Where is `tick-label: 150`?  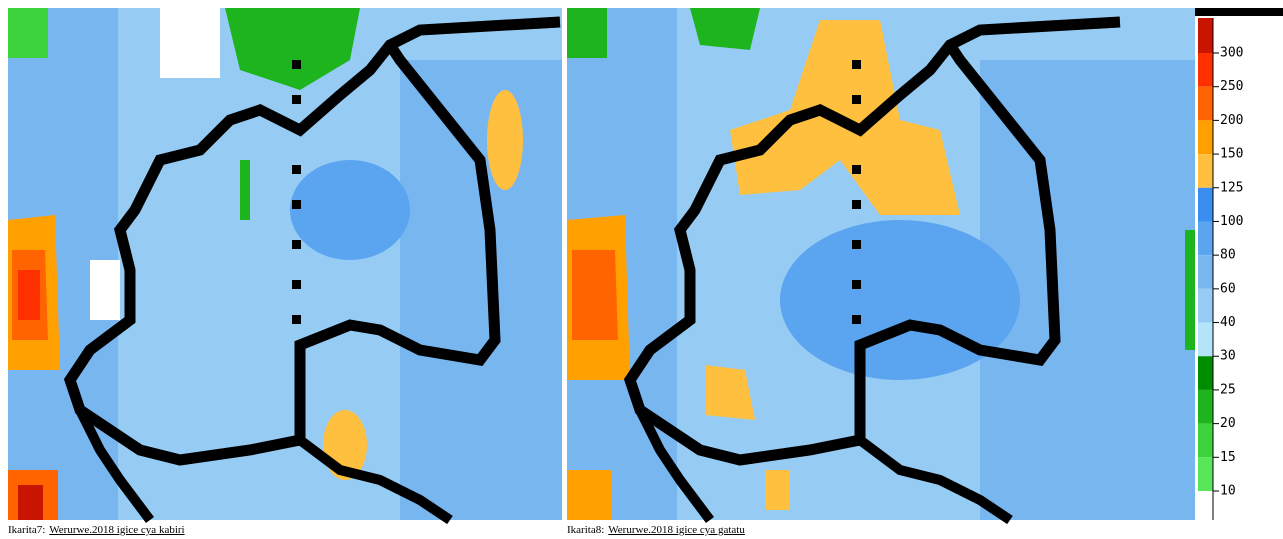 tick-label: 150 is located at coordinates (1231, 154).